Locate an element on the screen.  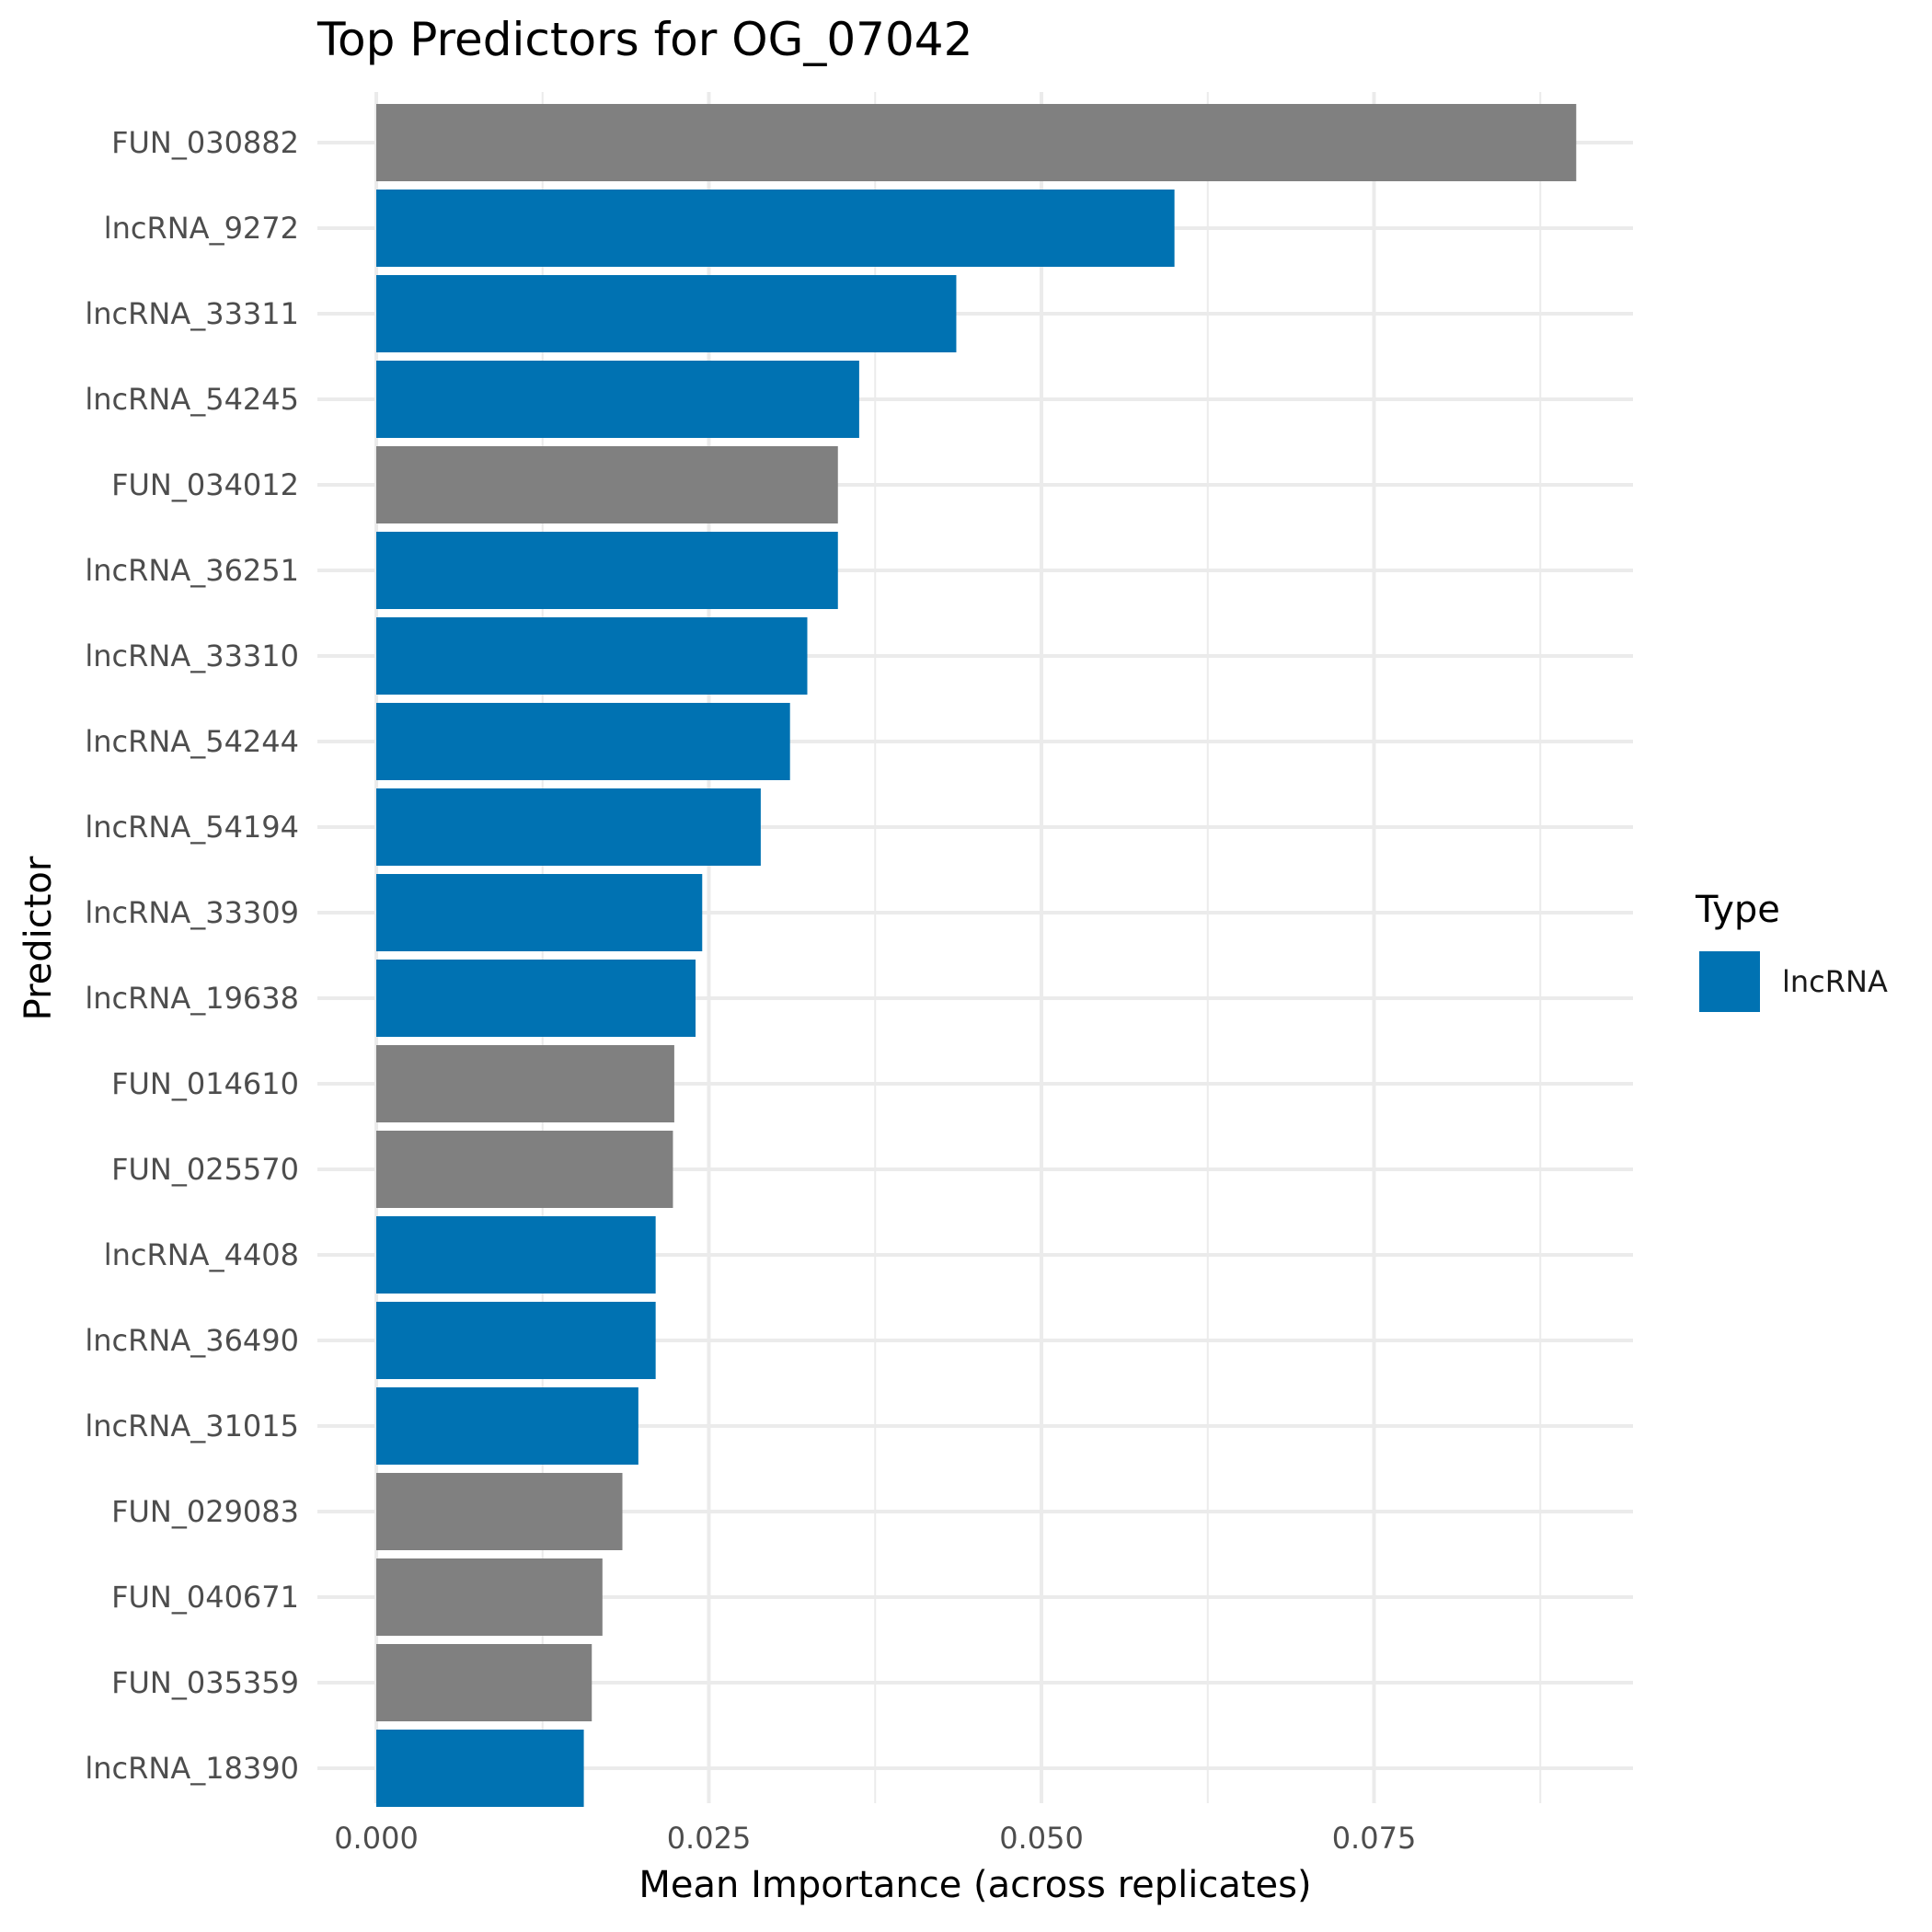
y-tick-label: lncRNA_54245 is located at coordinates (192, 399).